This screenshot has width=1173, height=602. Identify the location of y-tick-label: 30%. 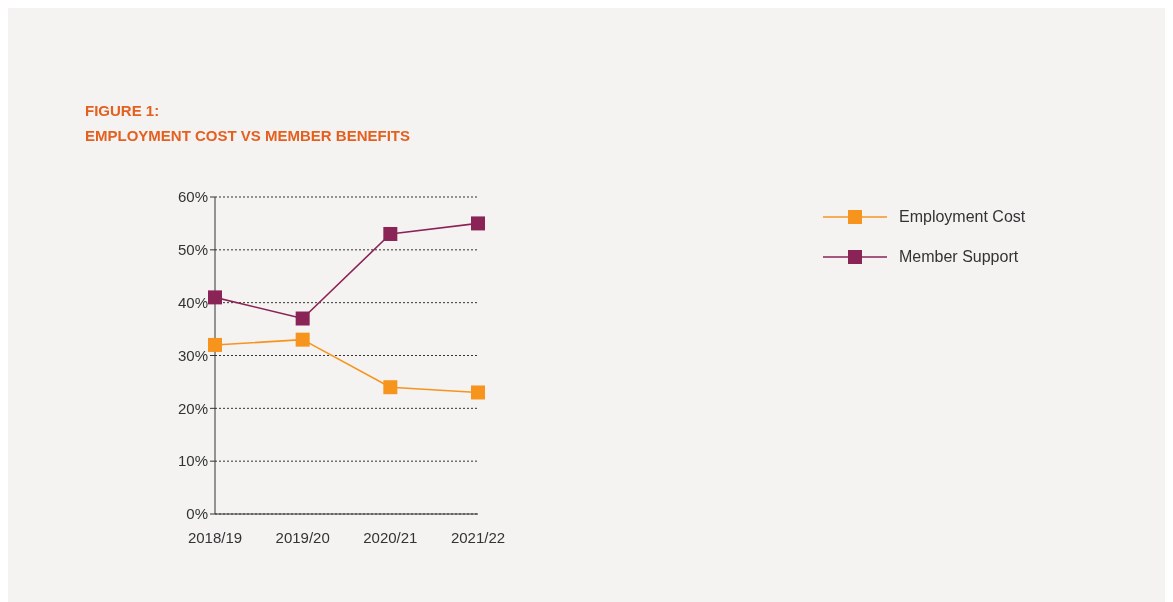
(192, 355).